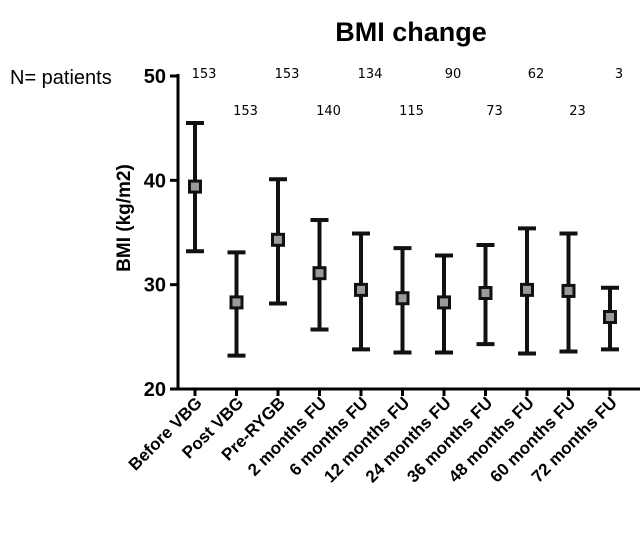  What do you see at coordinates (328, 111) in the screenshot?
I see `patient-count: 140` at bounding box center [328, 111].